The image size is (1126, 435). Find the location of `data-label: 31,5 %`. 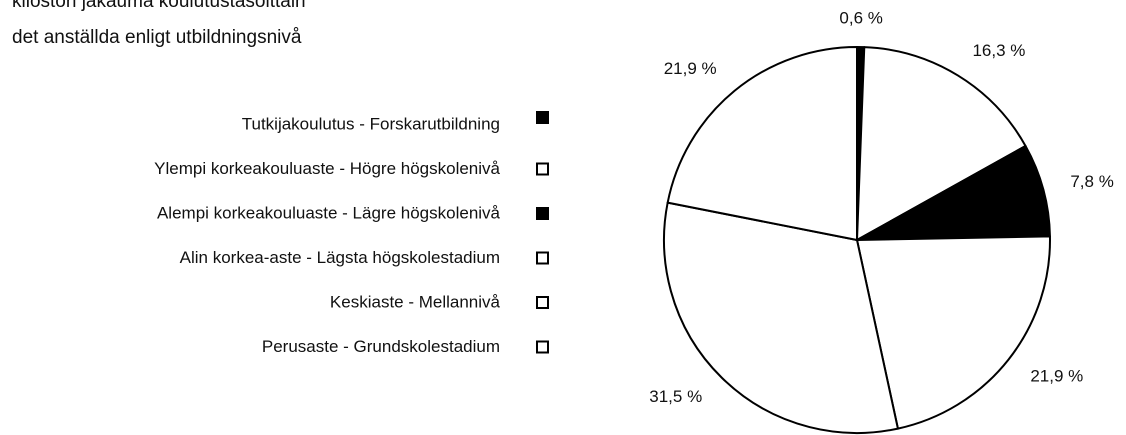

data-label: 31,5 % is located at coordinates (675, 396).